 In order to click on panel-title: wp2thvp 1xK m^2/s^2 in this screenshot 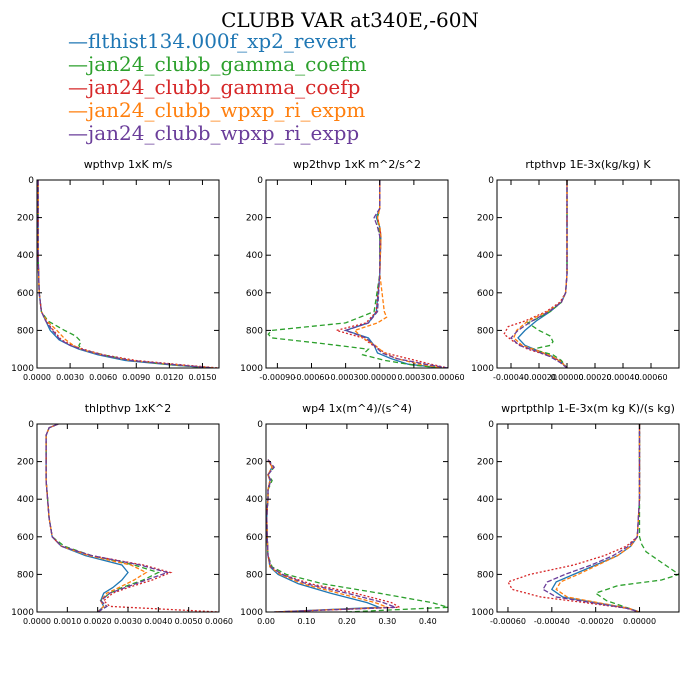, I will do `click(357, 164)`.